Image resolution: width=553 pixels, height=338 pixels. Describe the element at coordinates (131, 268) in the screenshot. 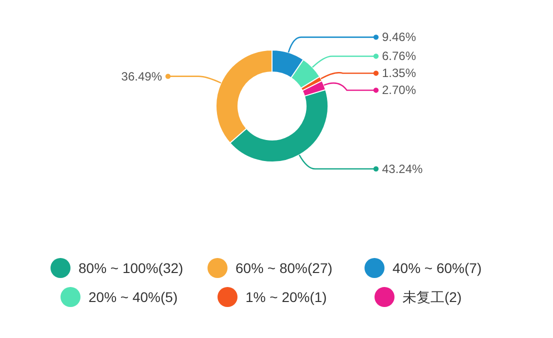

I see `legend-label: 80% ~ 100%(32)` at that location.